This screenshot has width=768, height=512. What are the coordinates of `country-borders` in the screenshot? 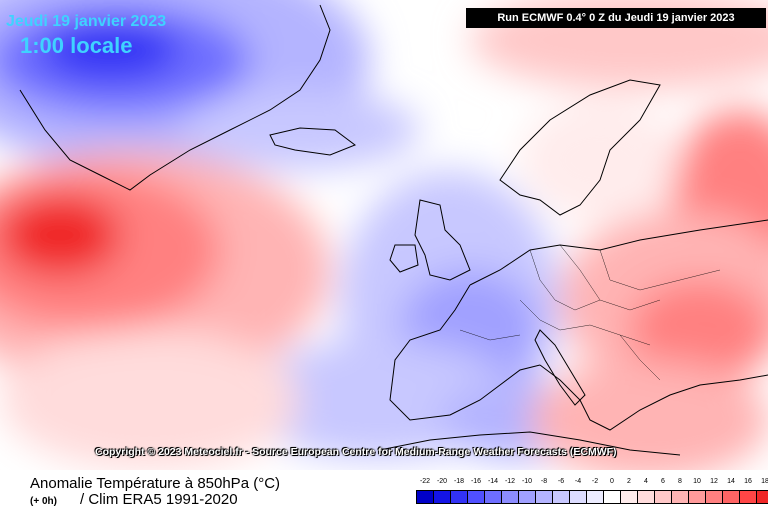 It's located at (590, 312).